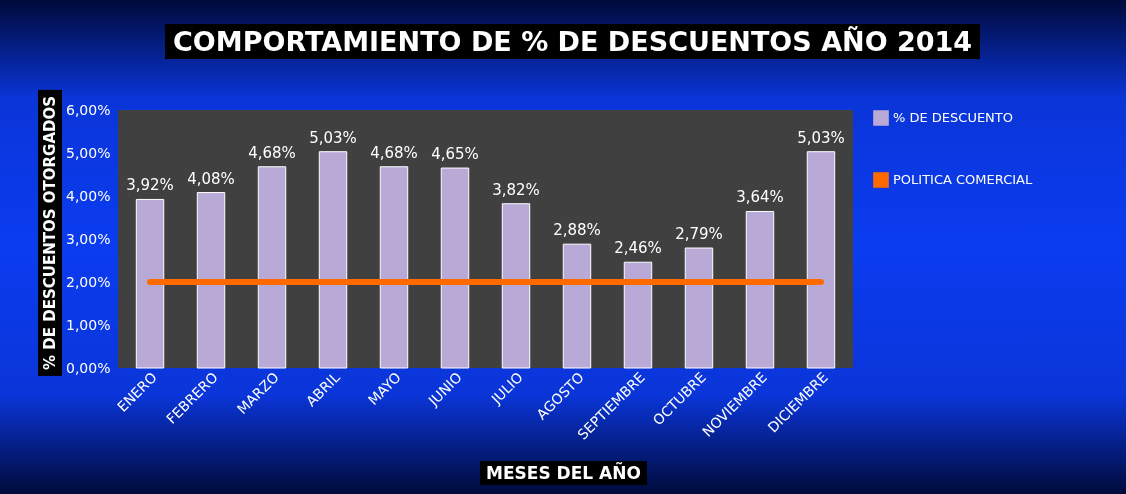 The image size is (1126, 494). Describe the element at coordinates (577, 230) in the screenshot. I see `data-label: 2,88%` at that location.